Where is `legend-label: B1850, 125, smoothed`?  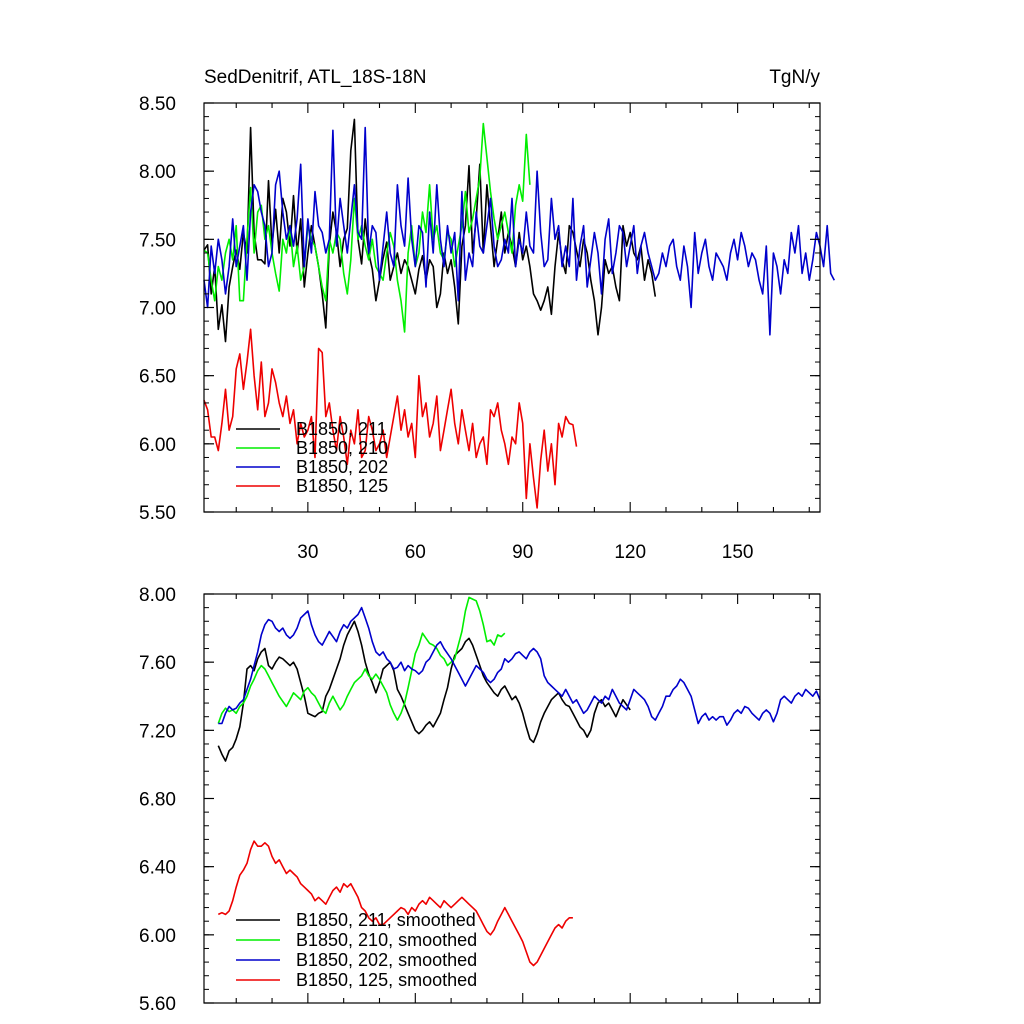
legend-label: B1850, 125, smoothed is located at coordinates (386, 980).